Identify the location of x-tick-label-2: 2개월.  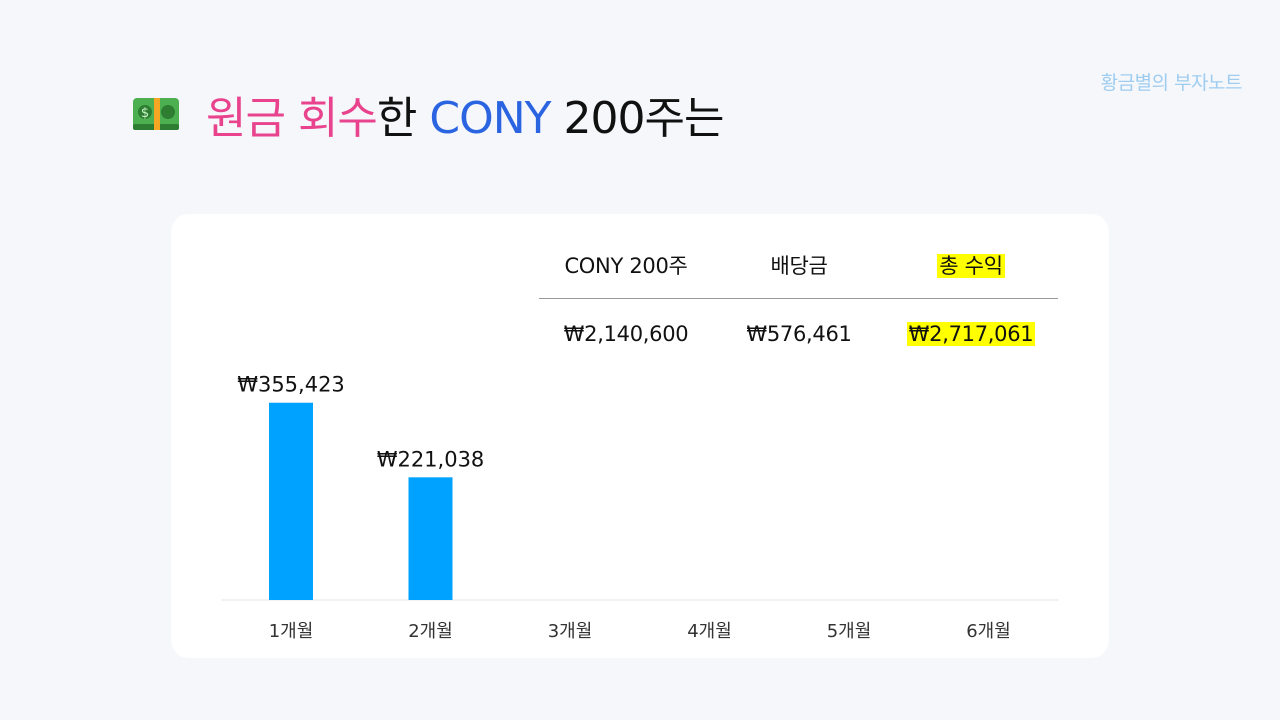
(430, 631).